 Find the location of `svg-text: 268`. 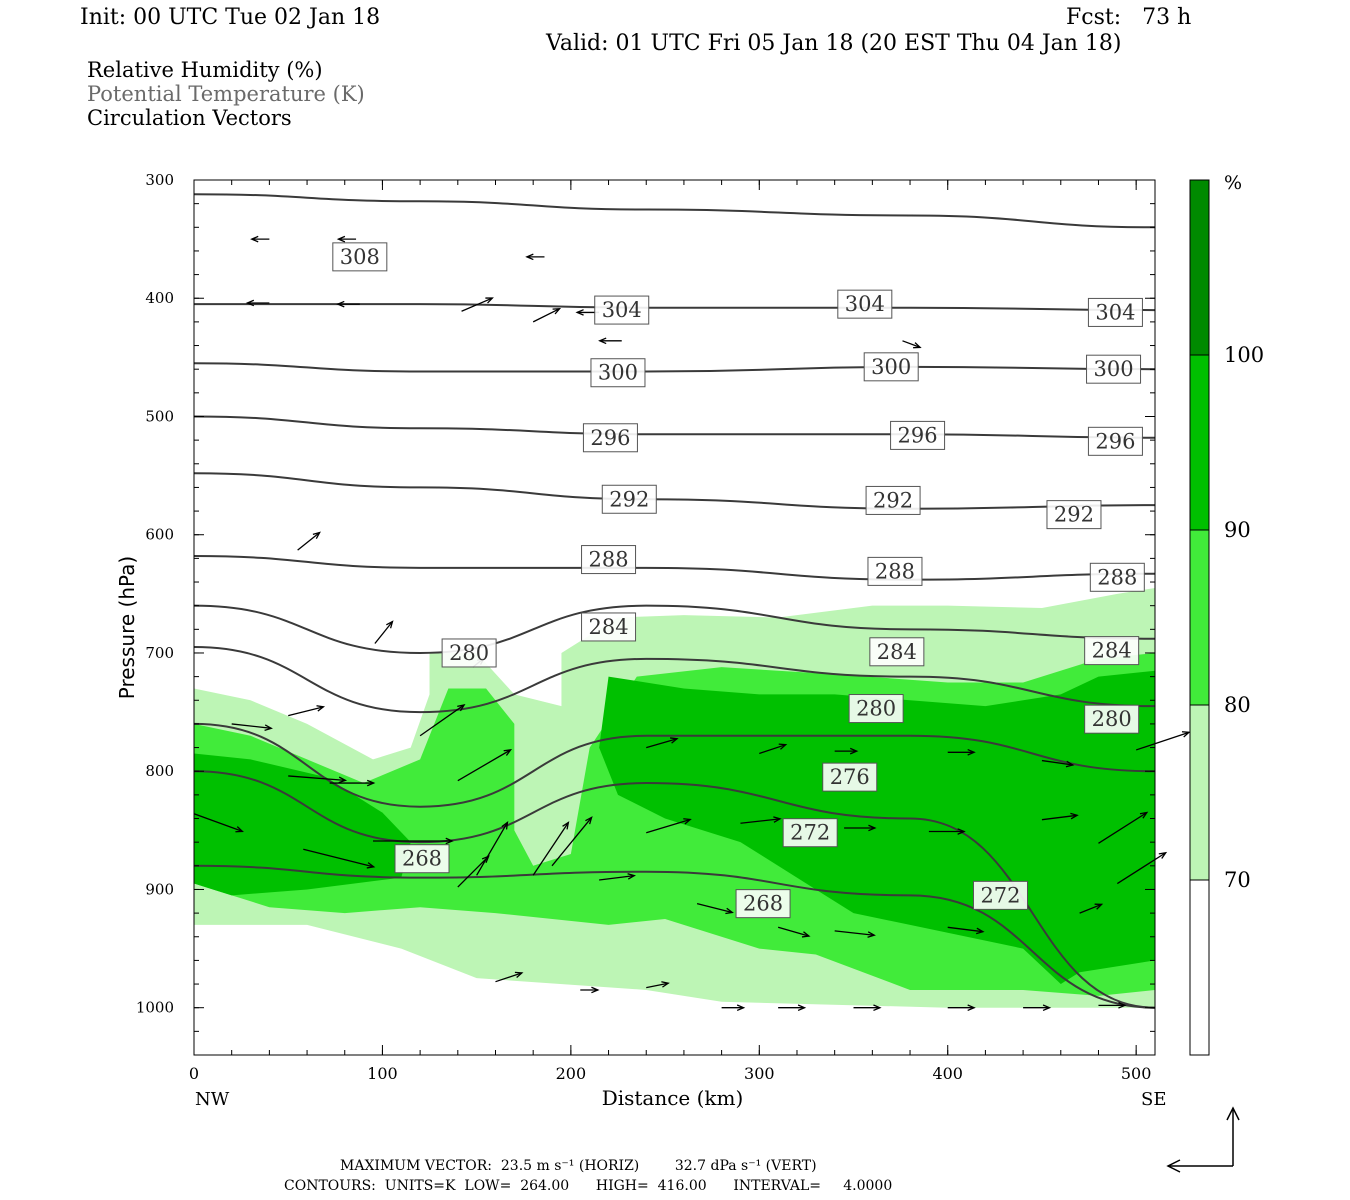

svg-text: 268 is located at coordinates (422, 859).